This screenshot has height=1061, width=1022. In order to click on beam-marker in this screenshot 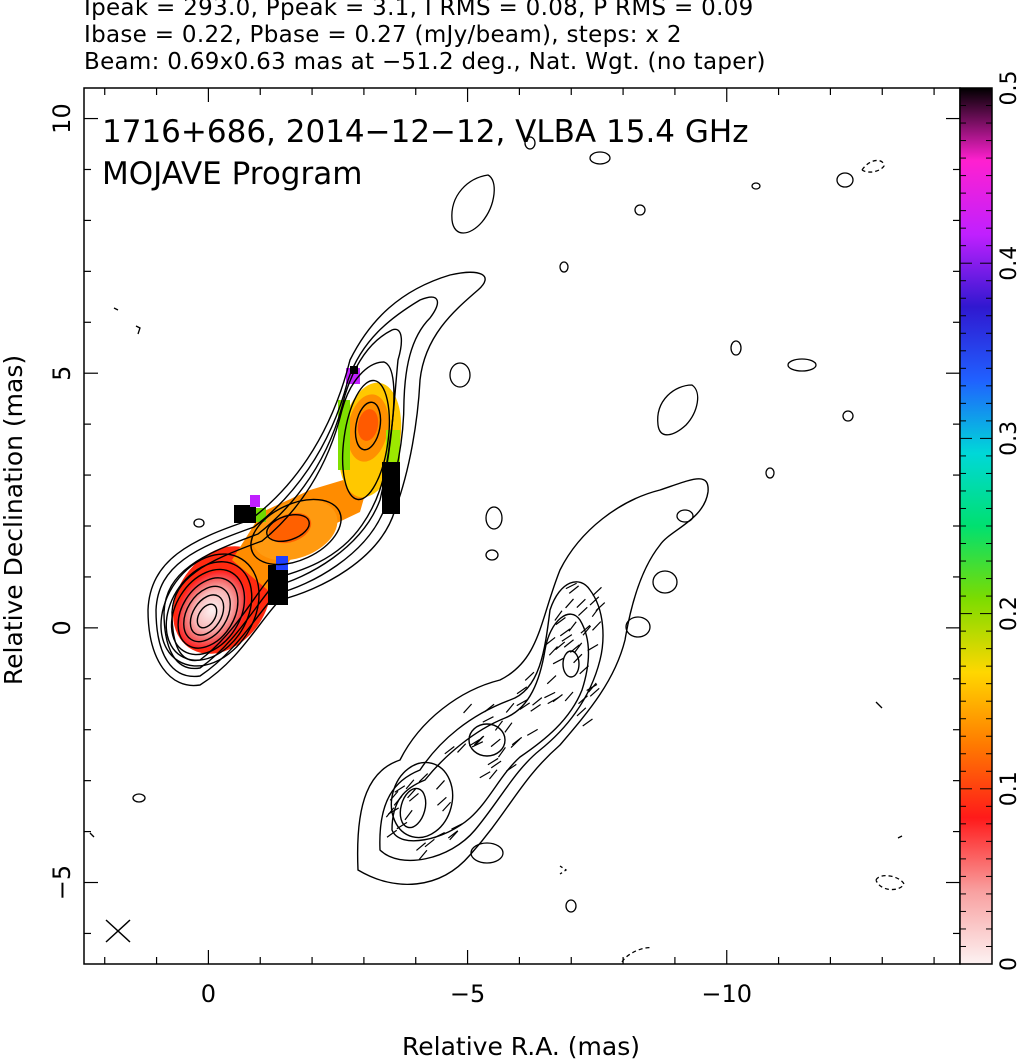, I will do `click(118, 931)`.